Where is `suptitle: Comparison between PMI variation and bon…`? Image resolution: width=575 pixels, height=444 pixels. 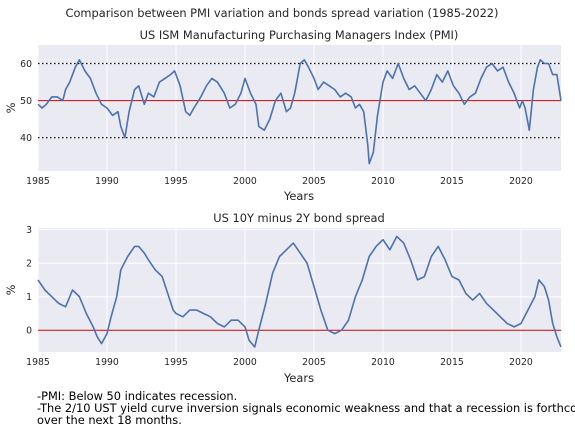
suptitle: Comparison between PMI variation and bon… is located at coordinates (281, 13).